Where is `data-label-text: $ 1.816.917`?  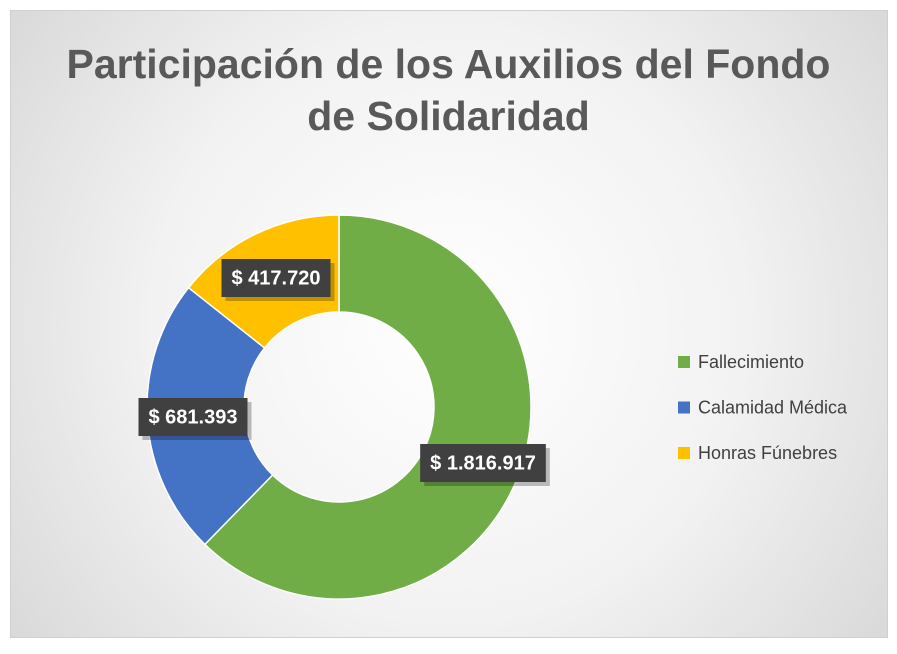
data-label-text: $ 1.816.917 is located at coordinates (483, 463).